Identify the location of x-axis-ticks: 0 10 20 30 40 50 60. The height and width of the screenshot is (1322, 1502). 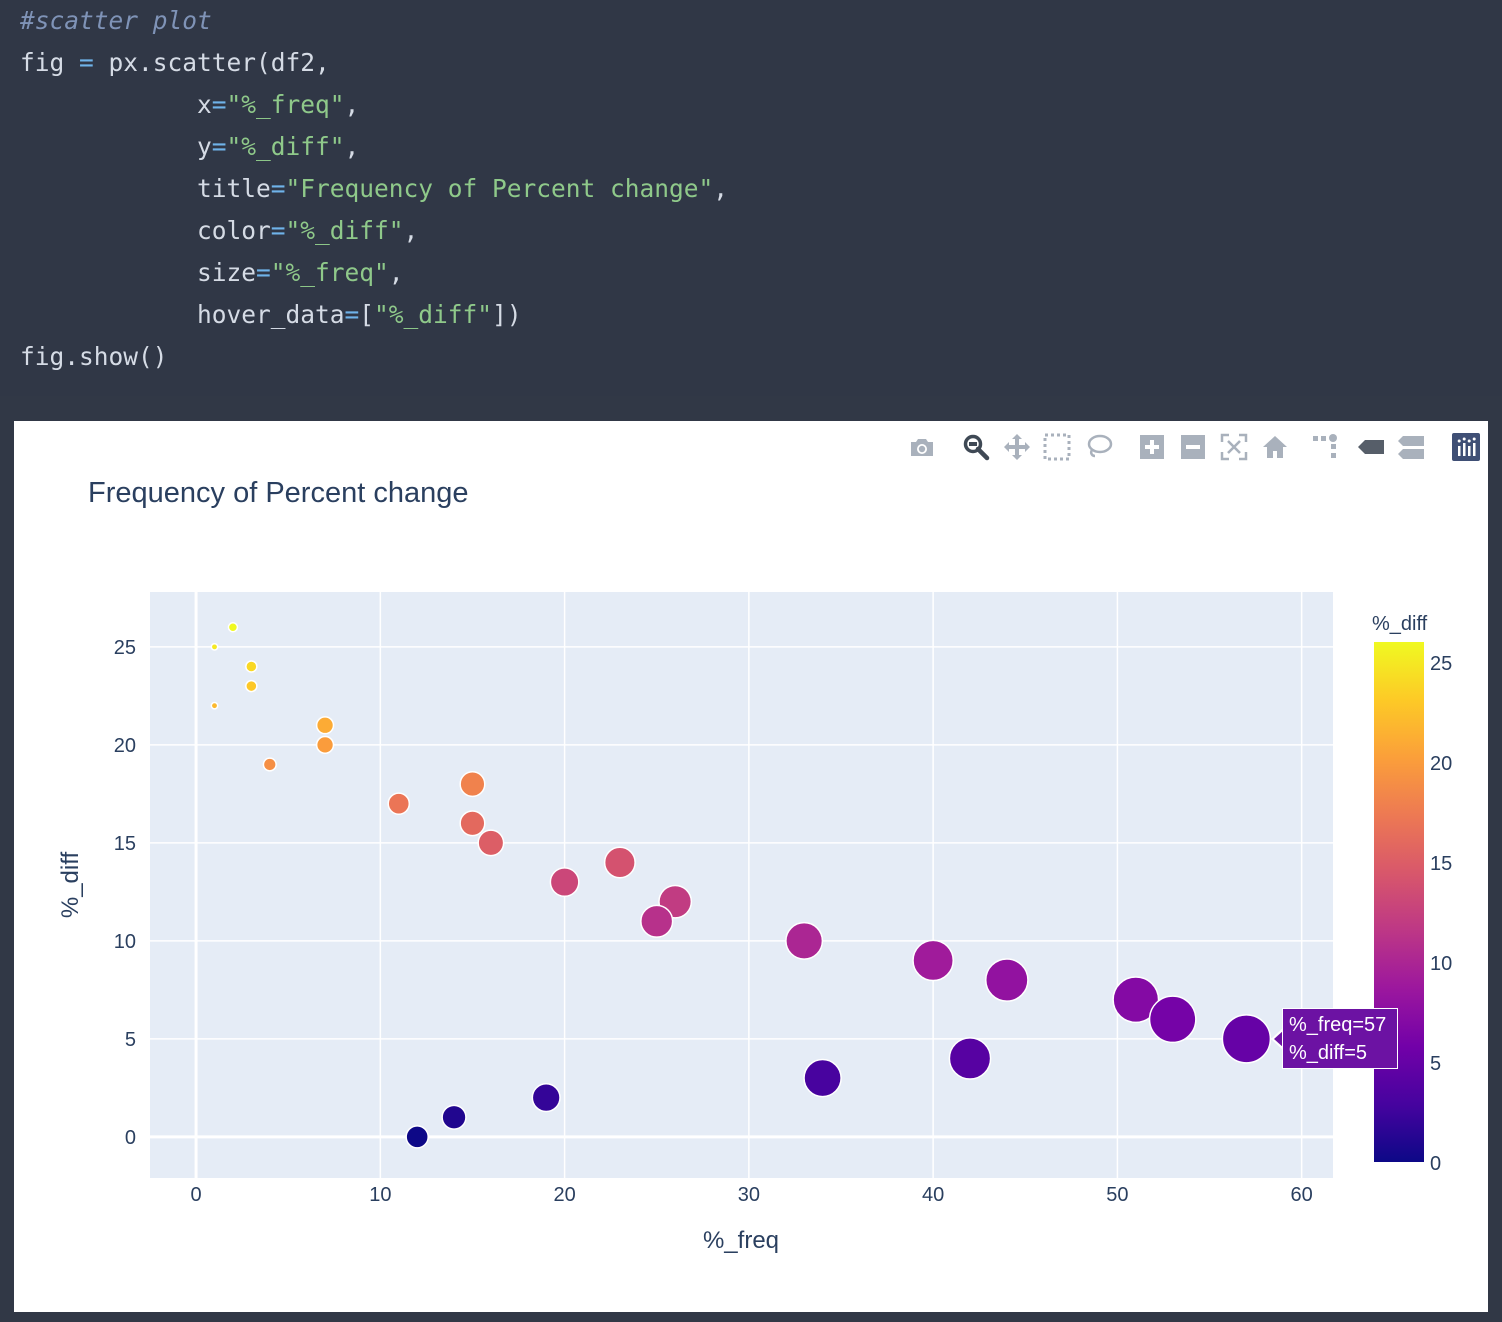
(752, 1195).